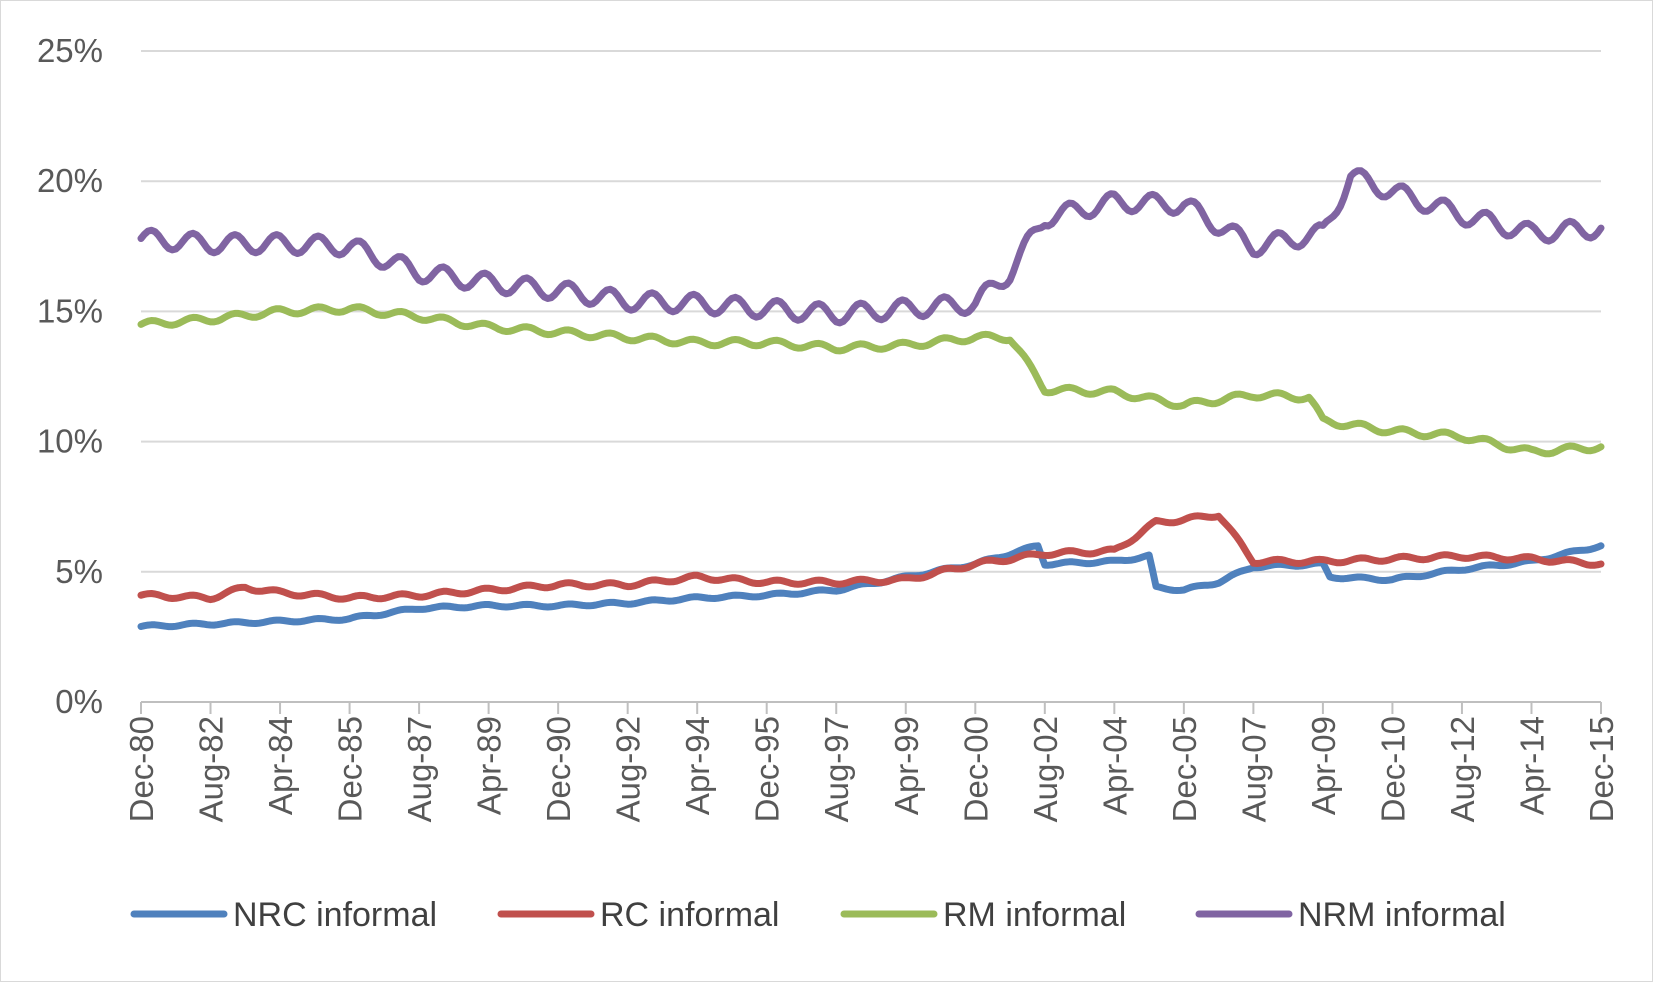  What do you see at coordinates (697, 765) in the screenshot?
I see `x-tick-label: Apr-94` at bounding box center [697, 765].